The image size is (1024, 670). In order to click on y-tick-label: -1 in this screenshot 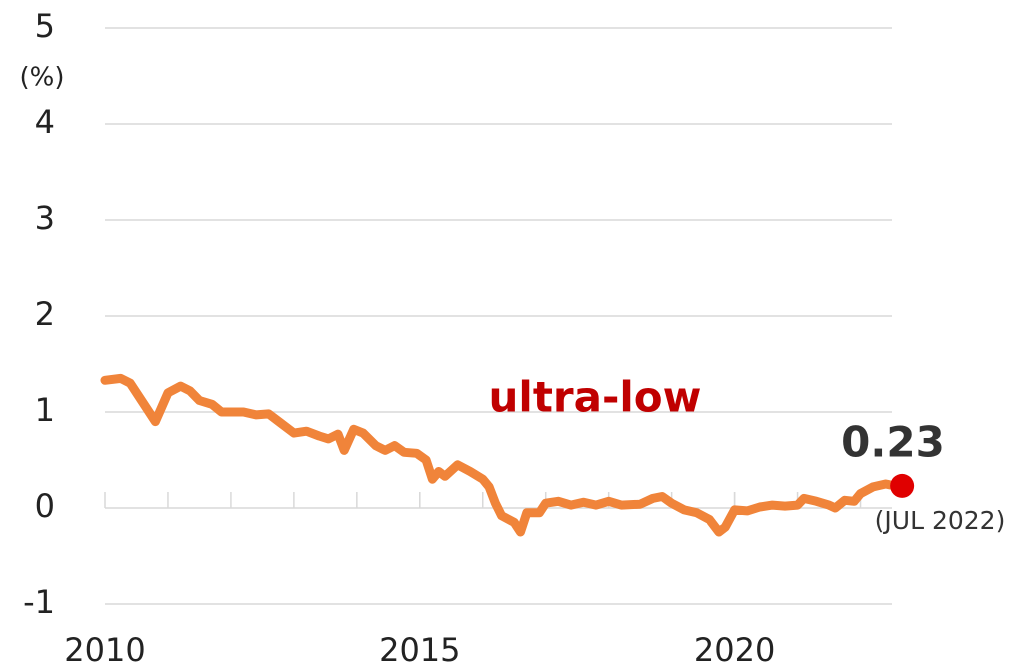, I will do `click(39, 602)`.